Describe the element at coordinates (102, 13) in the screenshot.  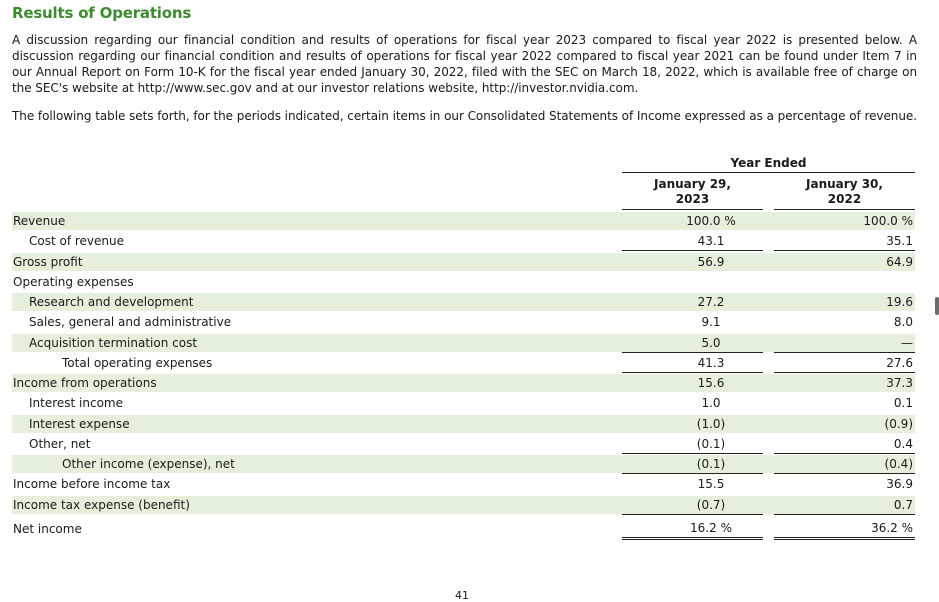
I see `section-title: Results of Operations` at that location.